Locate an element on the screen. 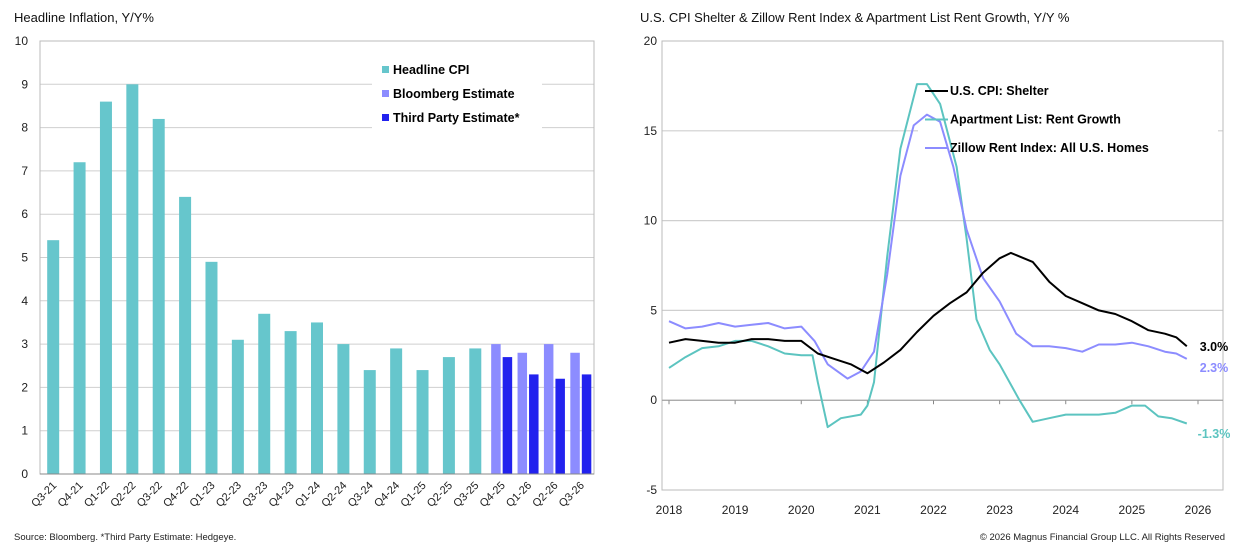  x-tick-label: Q2-26 is located at coordinates (545, 495).